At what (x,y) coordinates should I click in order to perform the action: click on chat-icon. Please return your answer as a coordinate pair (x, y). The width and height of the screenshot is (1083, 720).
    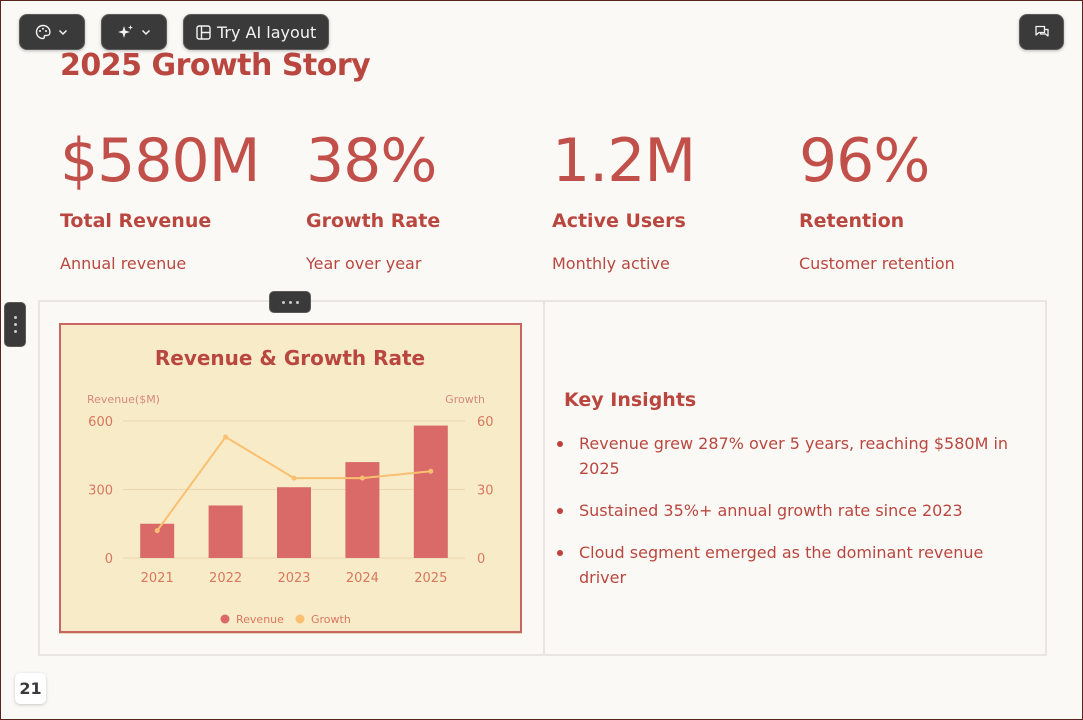
    Looking at the image, I should click on (1042, 32).